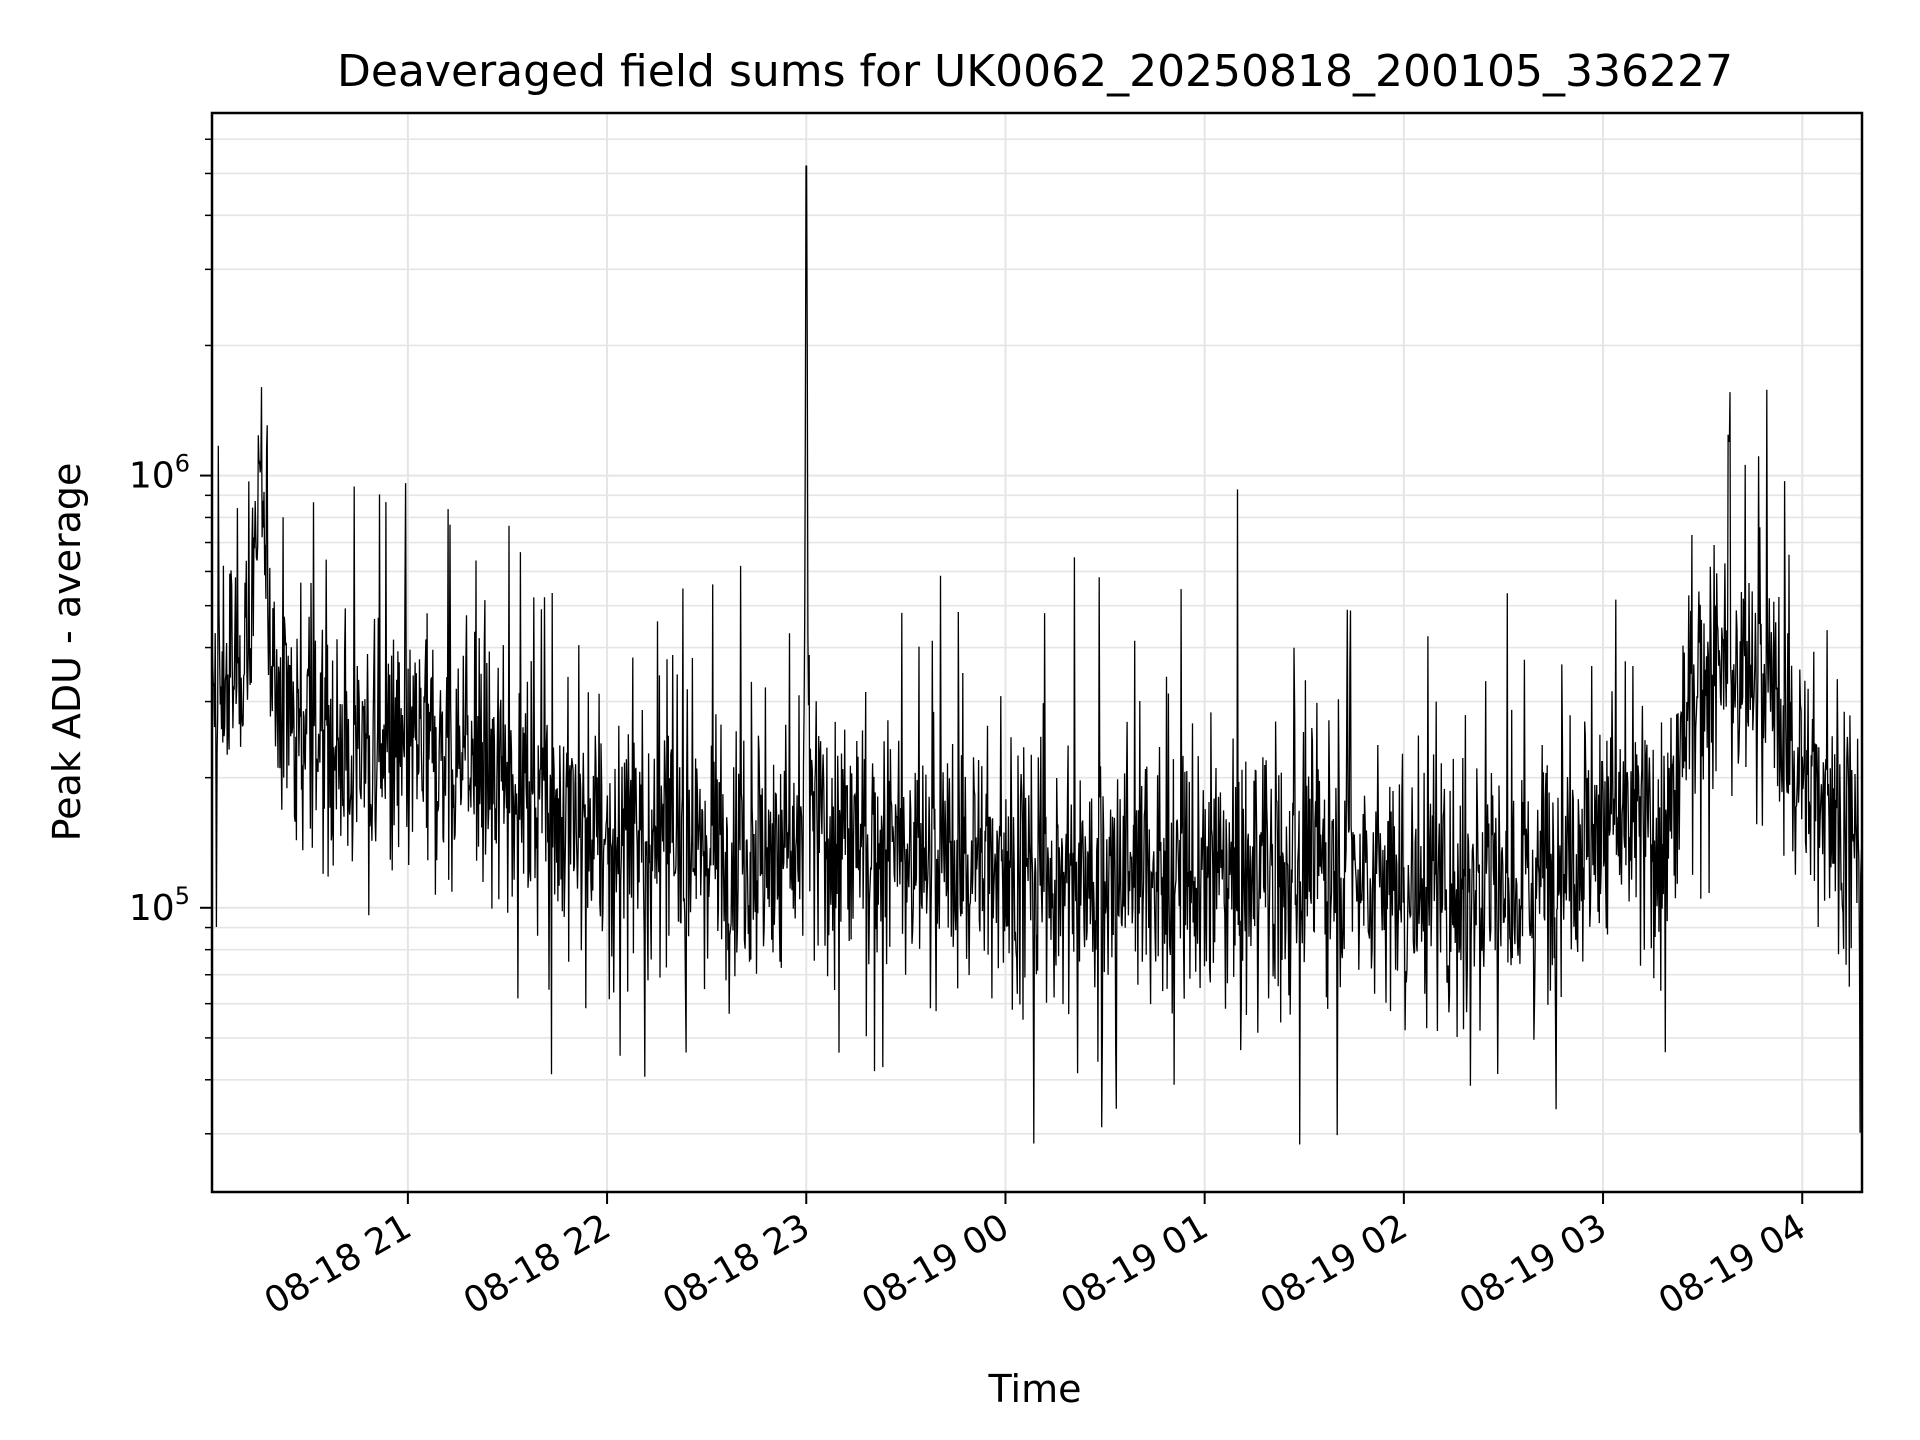 Image resolution: width=1920 pixels, height=1440 pixels. Describe the element at coordinates (159, 905) in the screenshot. I see `y-tick-label: 10⁵` at that location.